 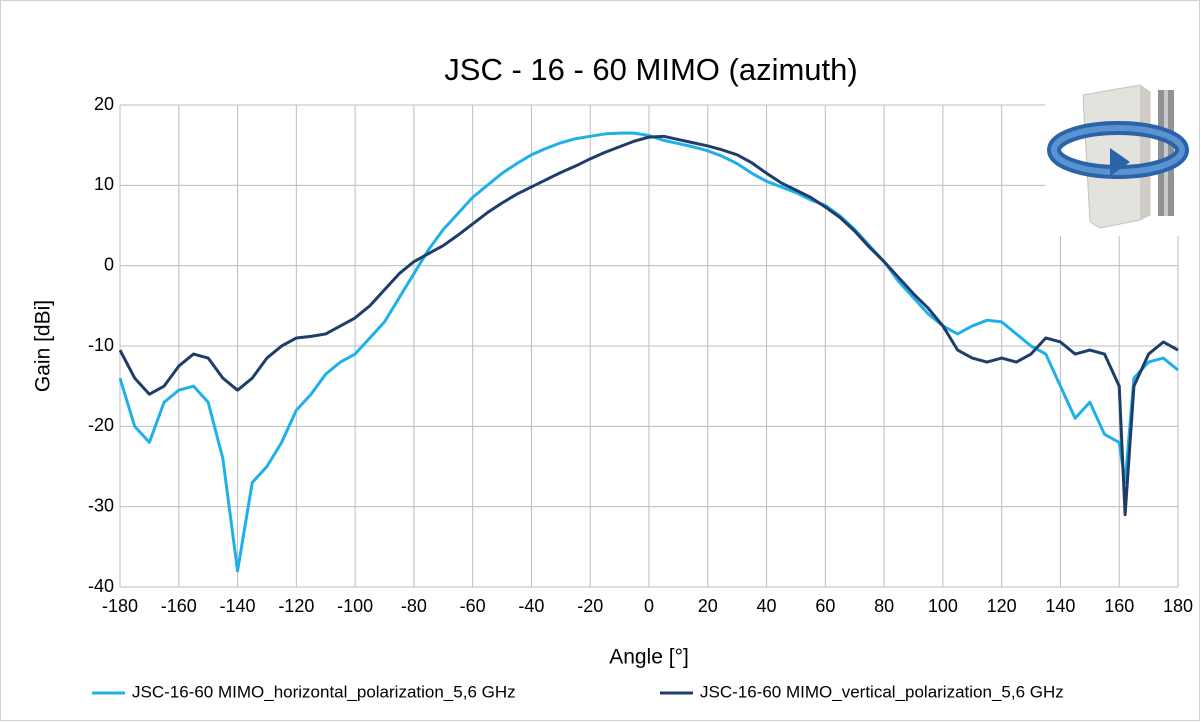 I want to click on y-tick-label: -30, so click(x=101, y=505).